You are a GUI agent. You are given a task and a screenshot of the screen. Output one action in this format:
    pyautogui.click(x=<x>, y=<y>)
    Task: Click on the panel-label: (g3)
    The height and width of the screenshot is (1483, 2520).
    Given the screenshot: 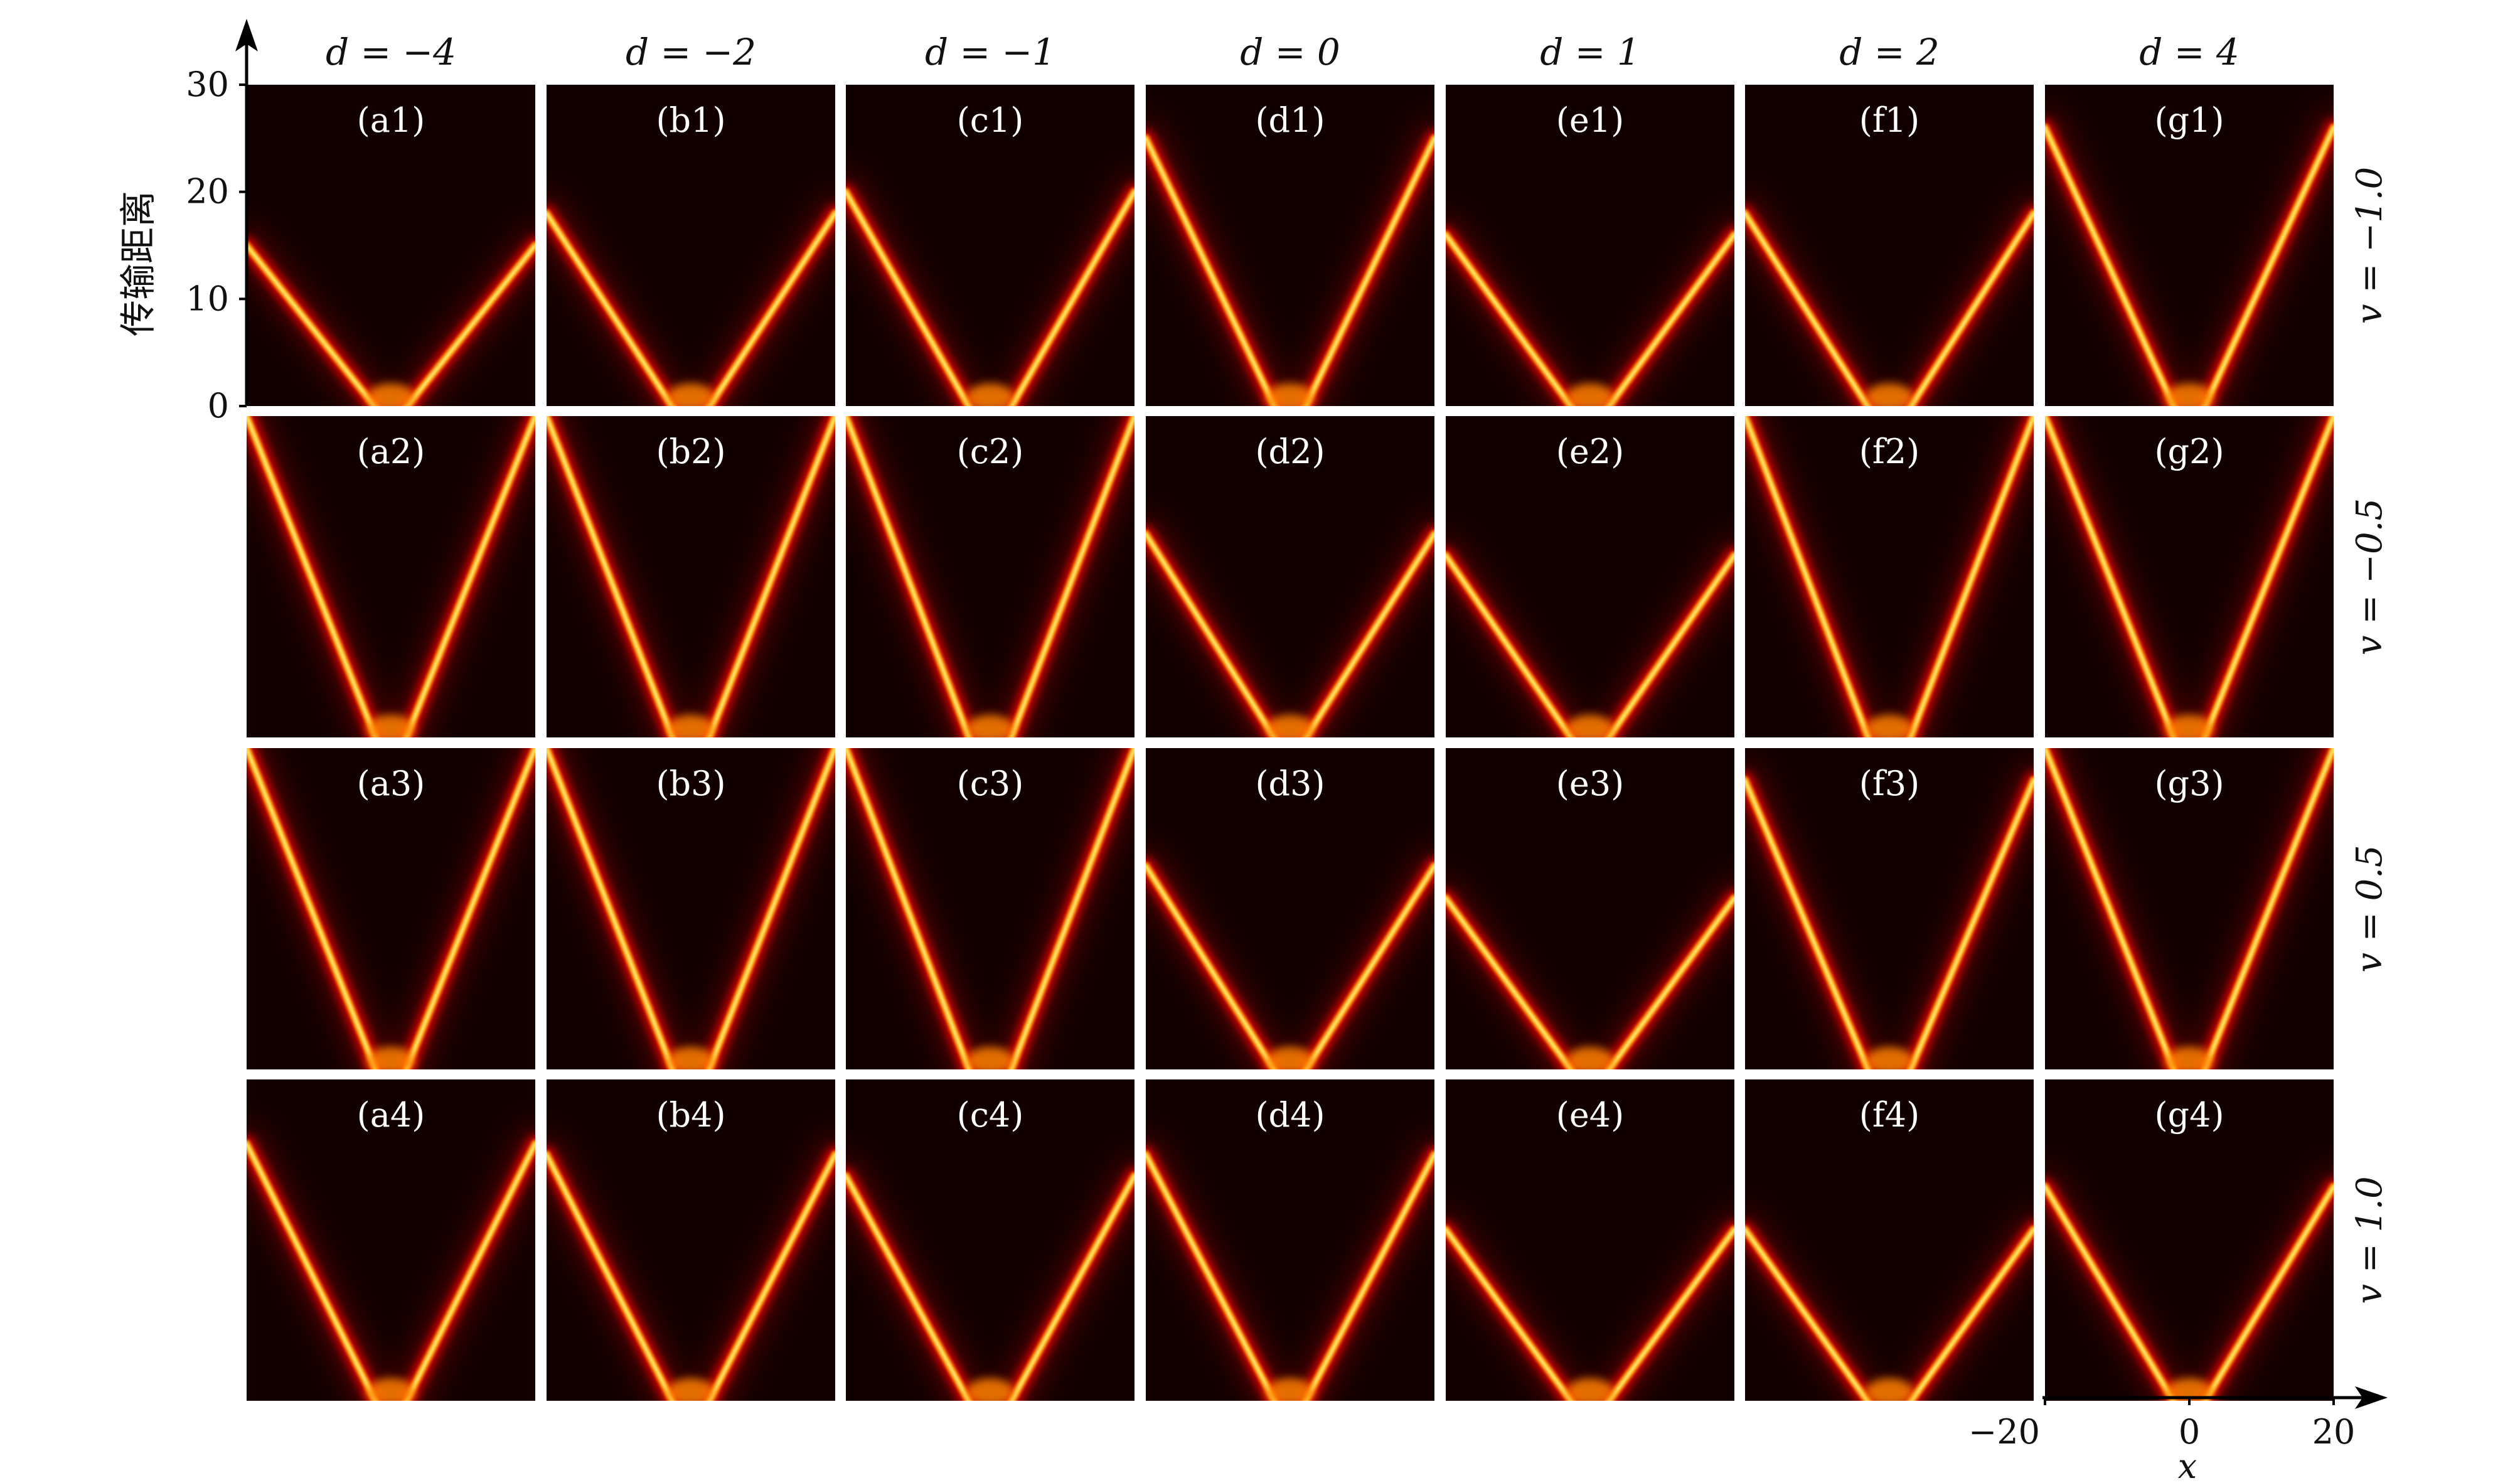 What is the action you would take?
    pyautogui.click(x=2189, y=783)
    